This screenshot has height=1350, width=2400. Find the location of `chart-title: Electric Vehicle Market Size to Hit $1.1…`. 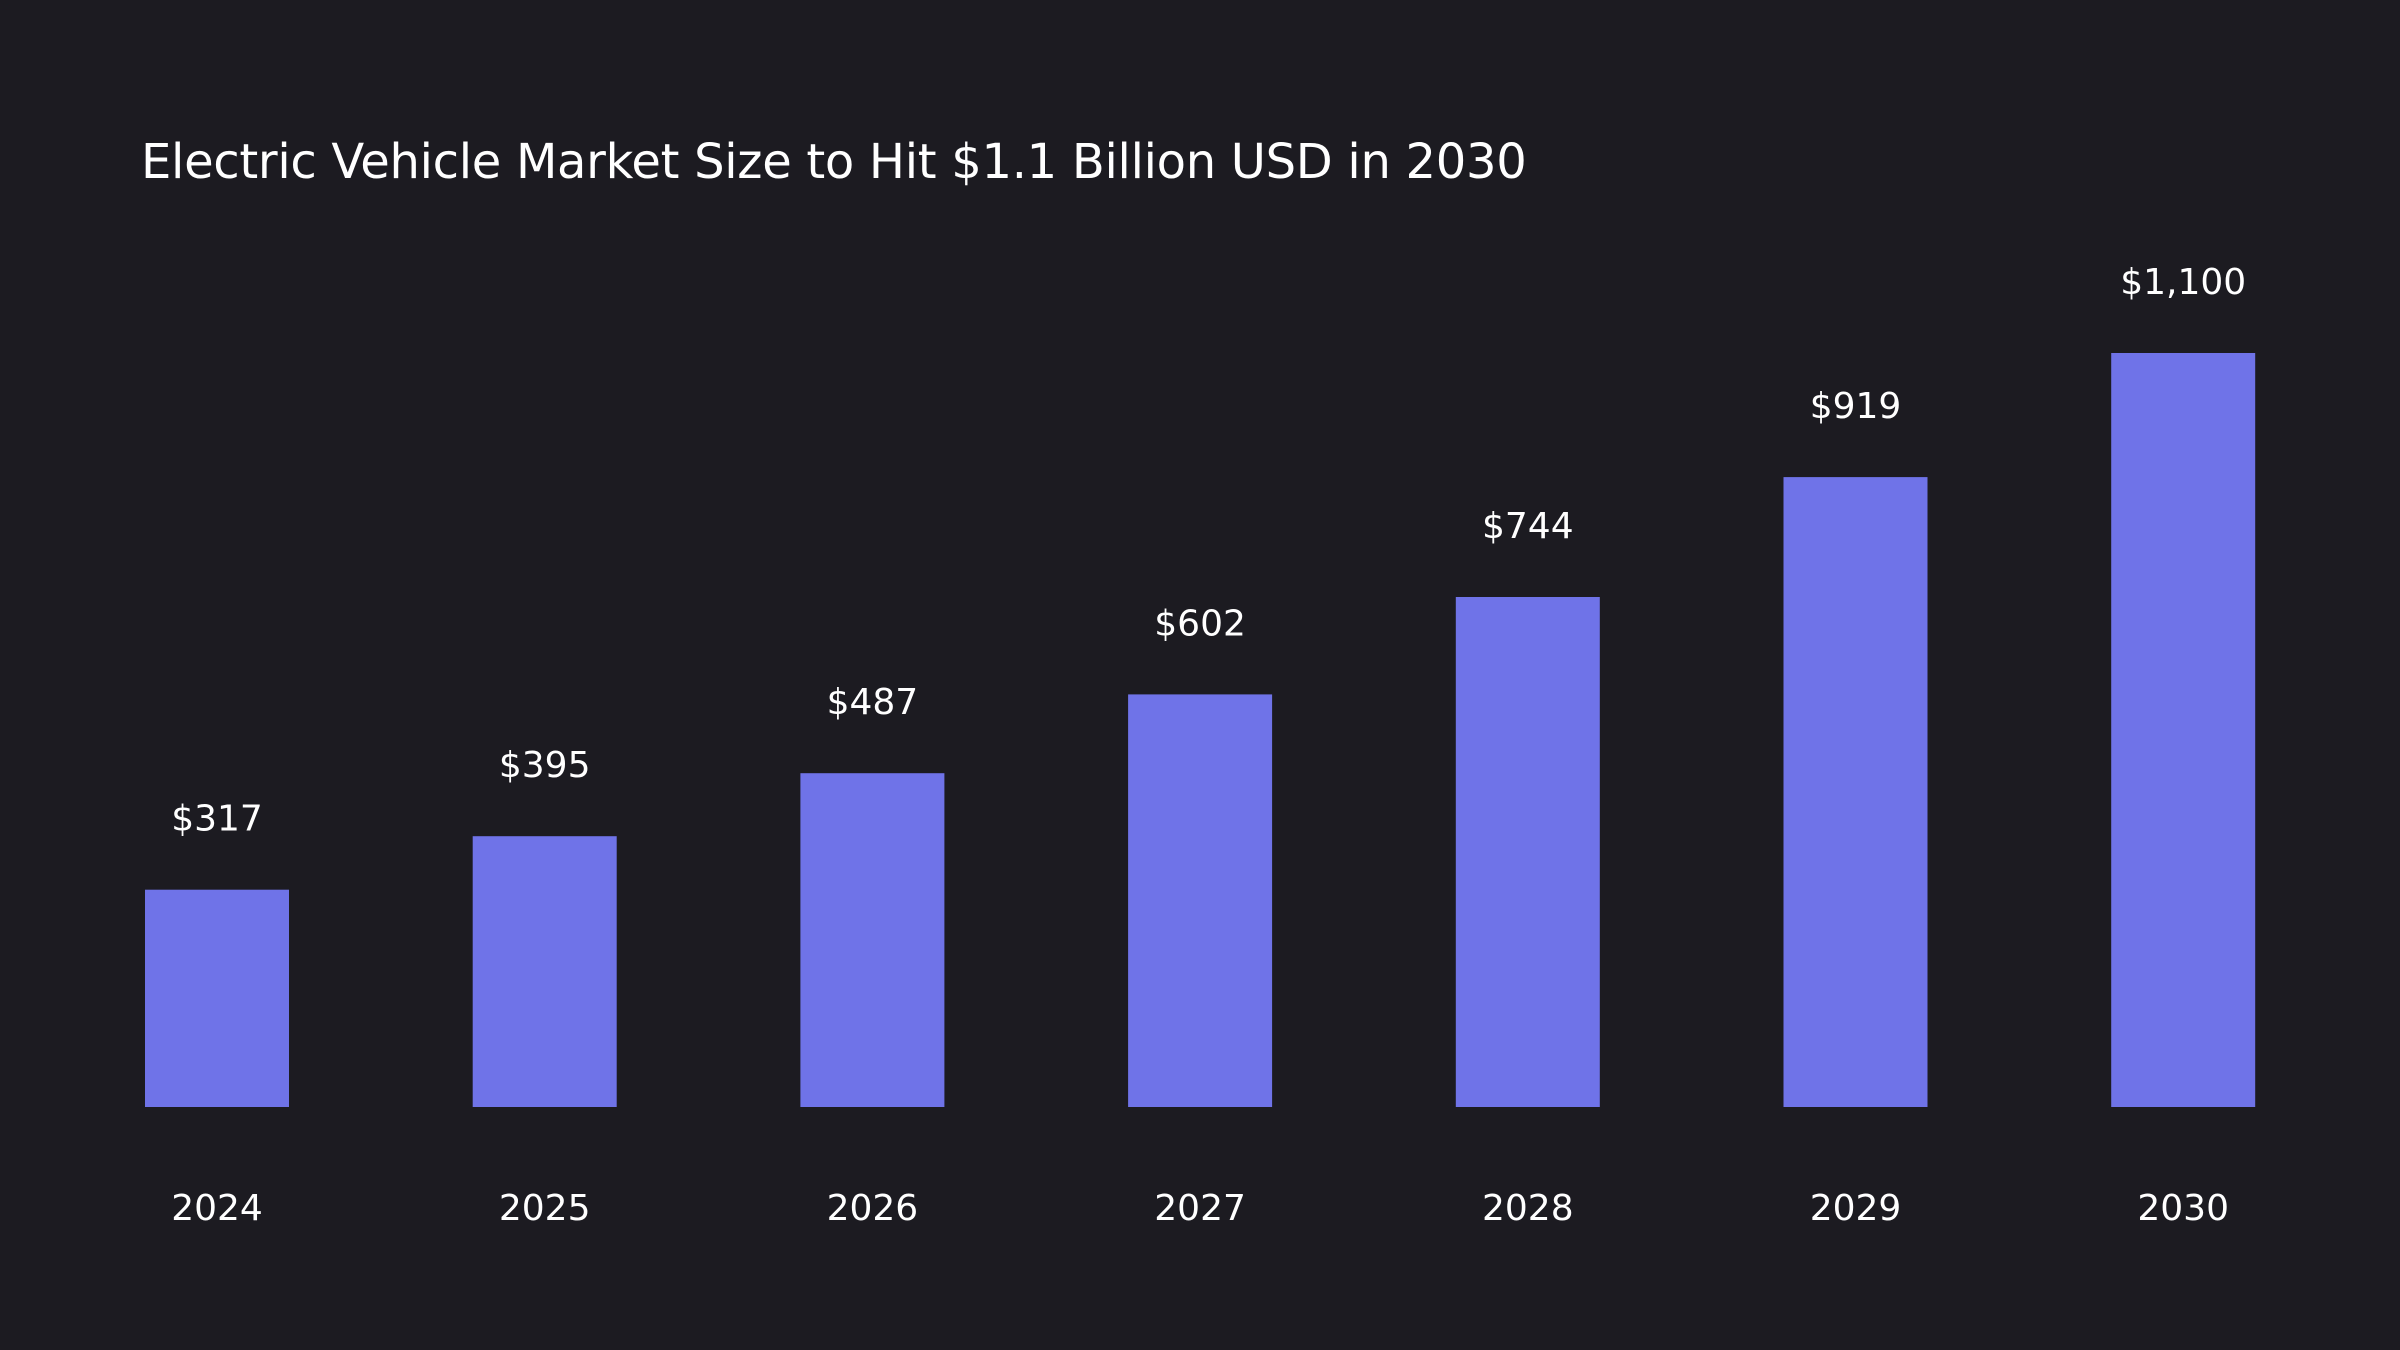

chart-title: Electric Vehicle Market Size to Hit $1.1… is located at coordinates (834, 162).